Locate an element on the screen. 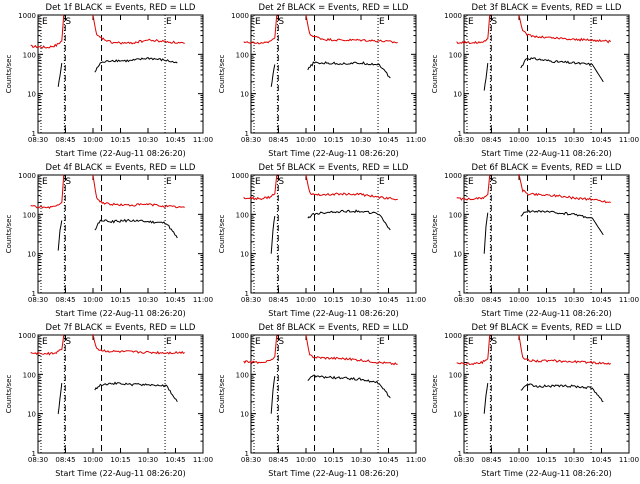  panel-title: Det 5f BLACK = Events, RED = LLD is located at coordinates (334, 168).